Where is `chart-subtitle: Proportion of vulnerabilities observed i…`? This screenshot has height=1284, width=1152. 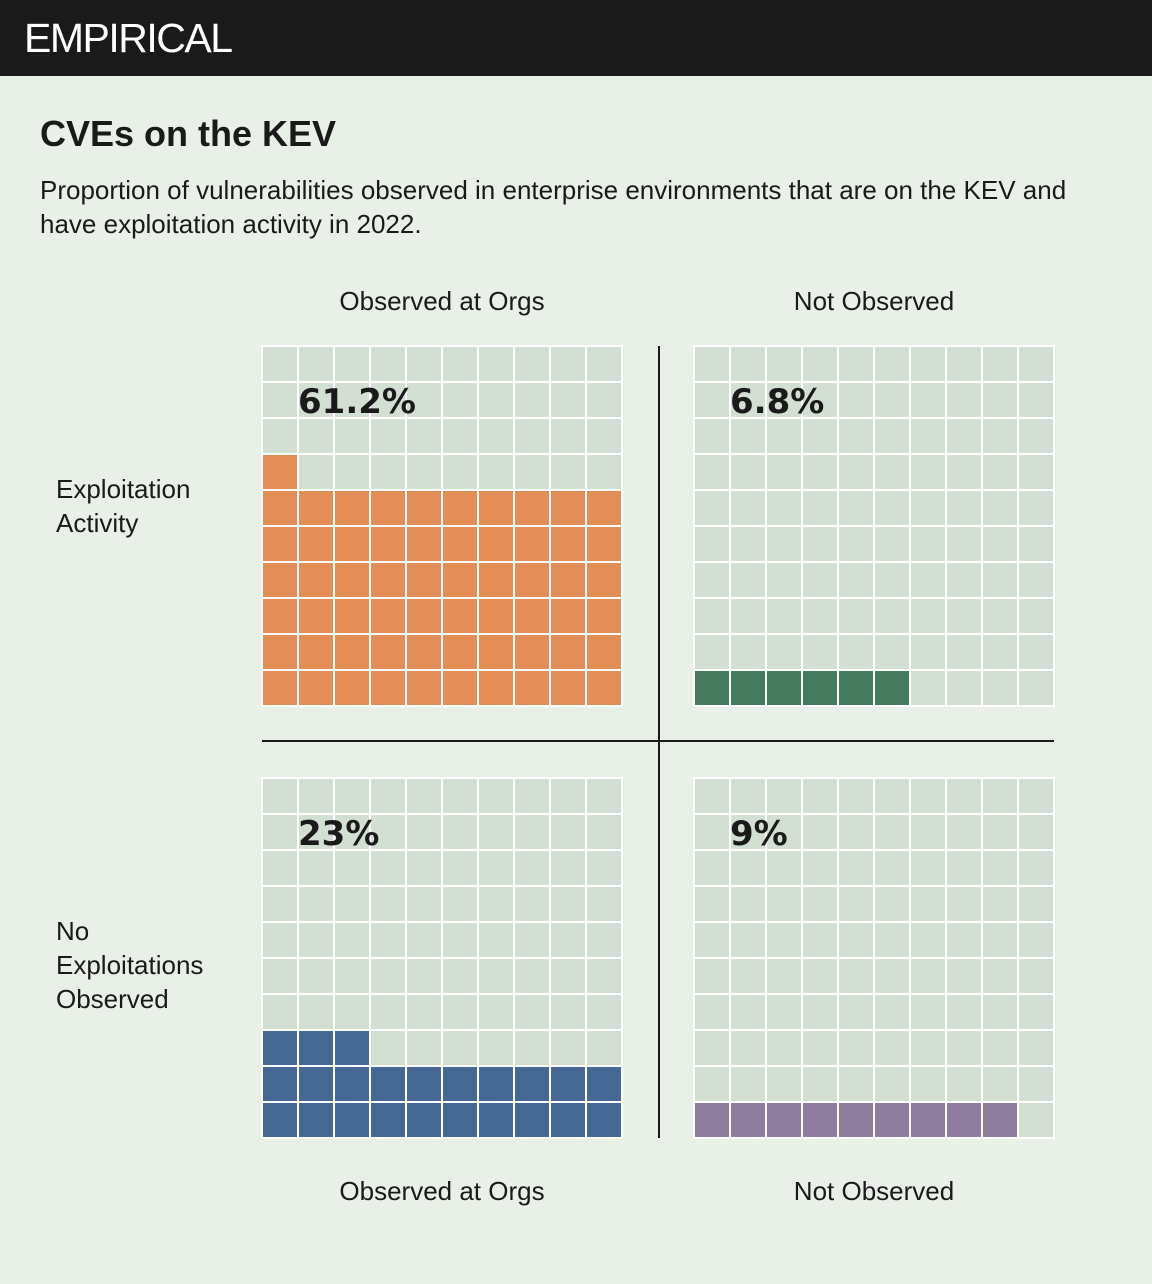
chart-subtitle: Proportion of vulnerabilities observed i… is located at coordinates (553, 207).